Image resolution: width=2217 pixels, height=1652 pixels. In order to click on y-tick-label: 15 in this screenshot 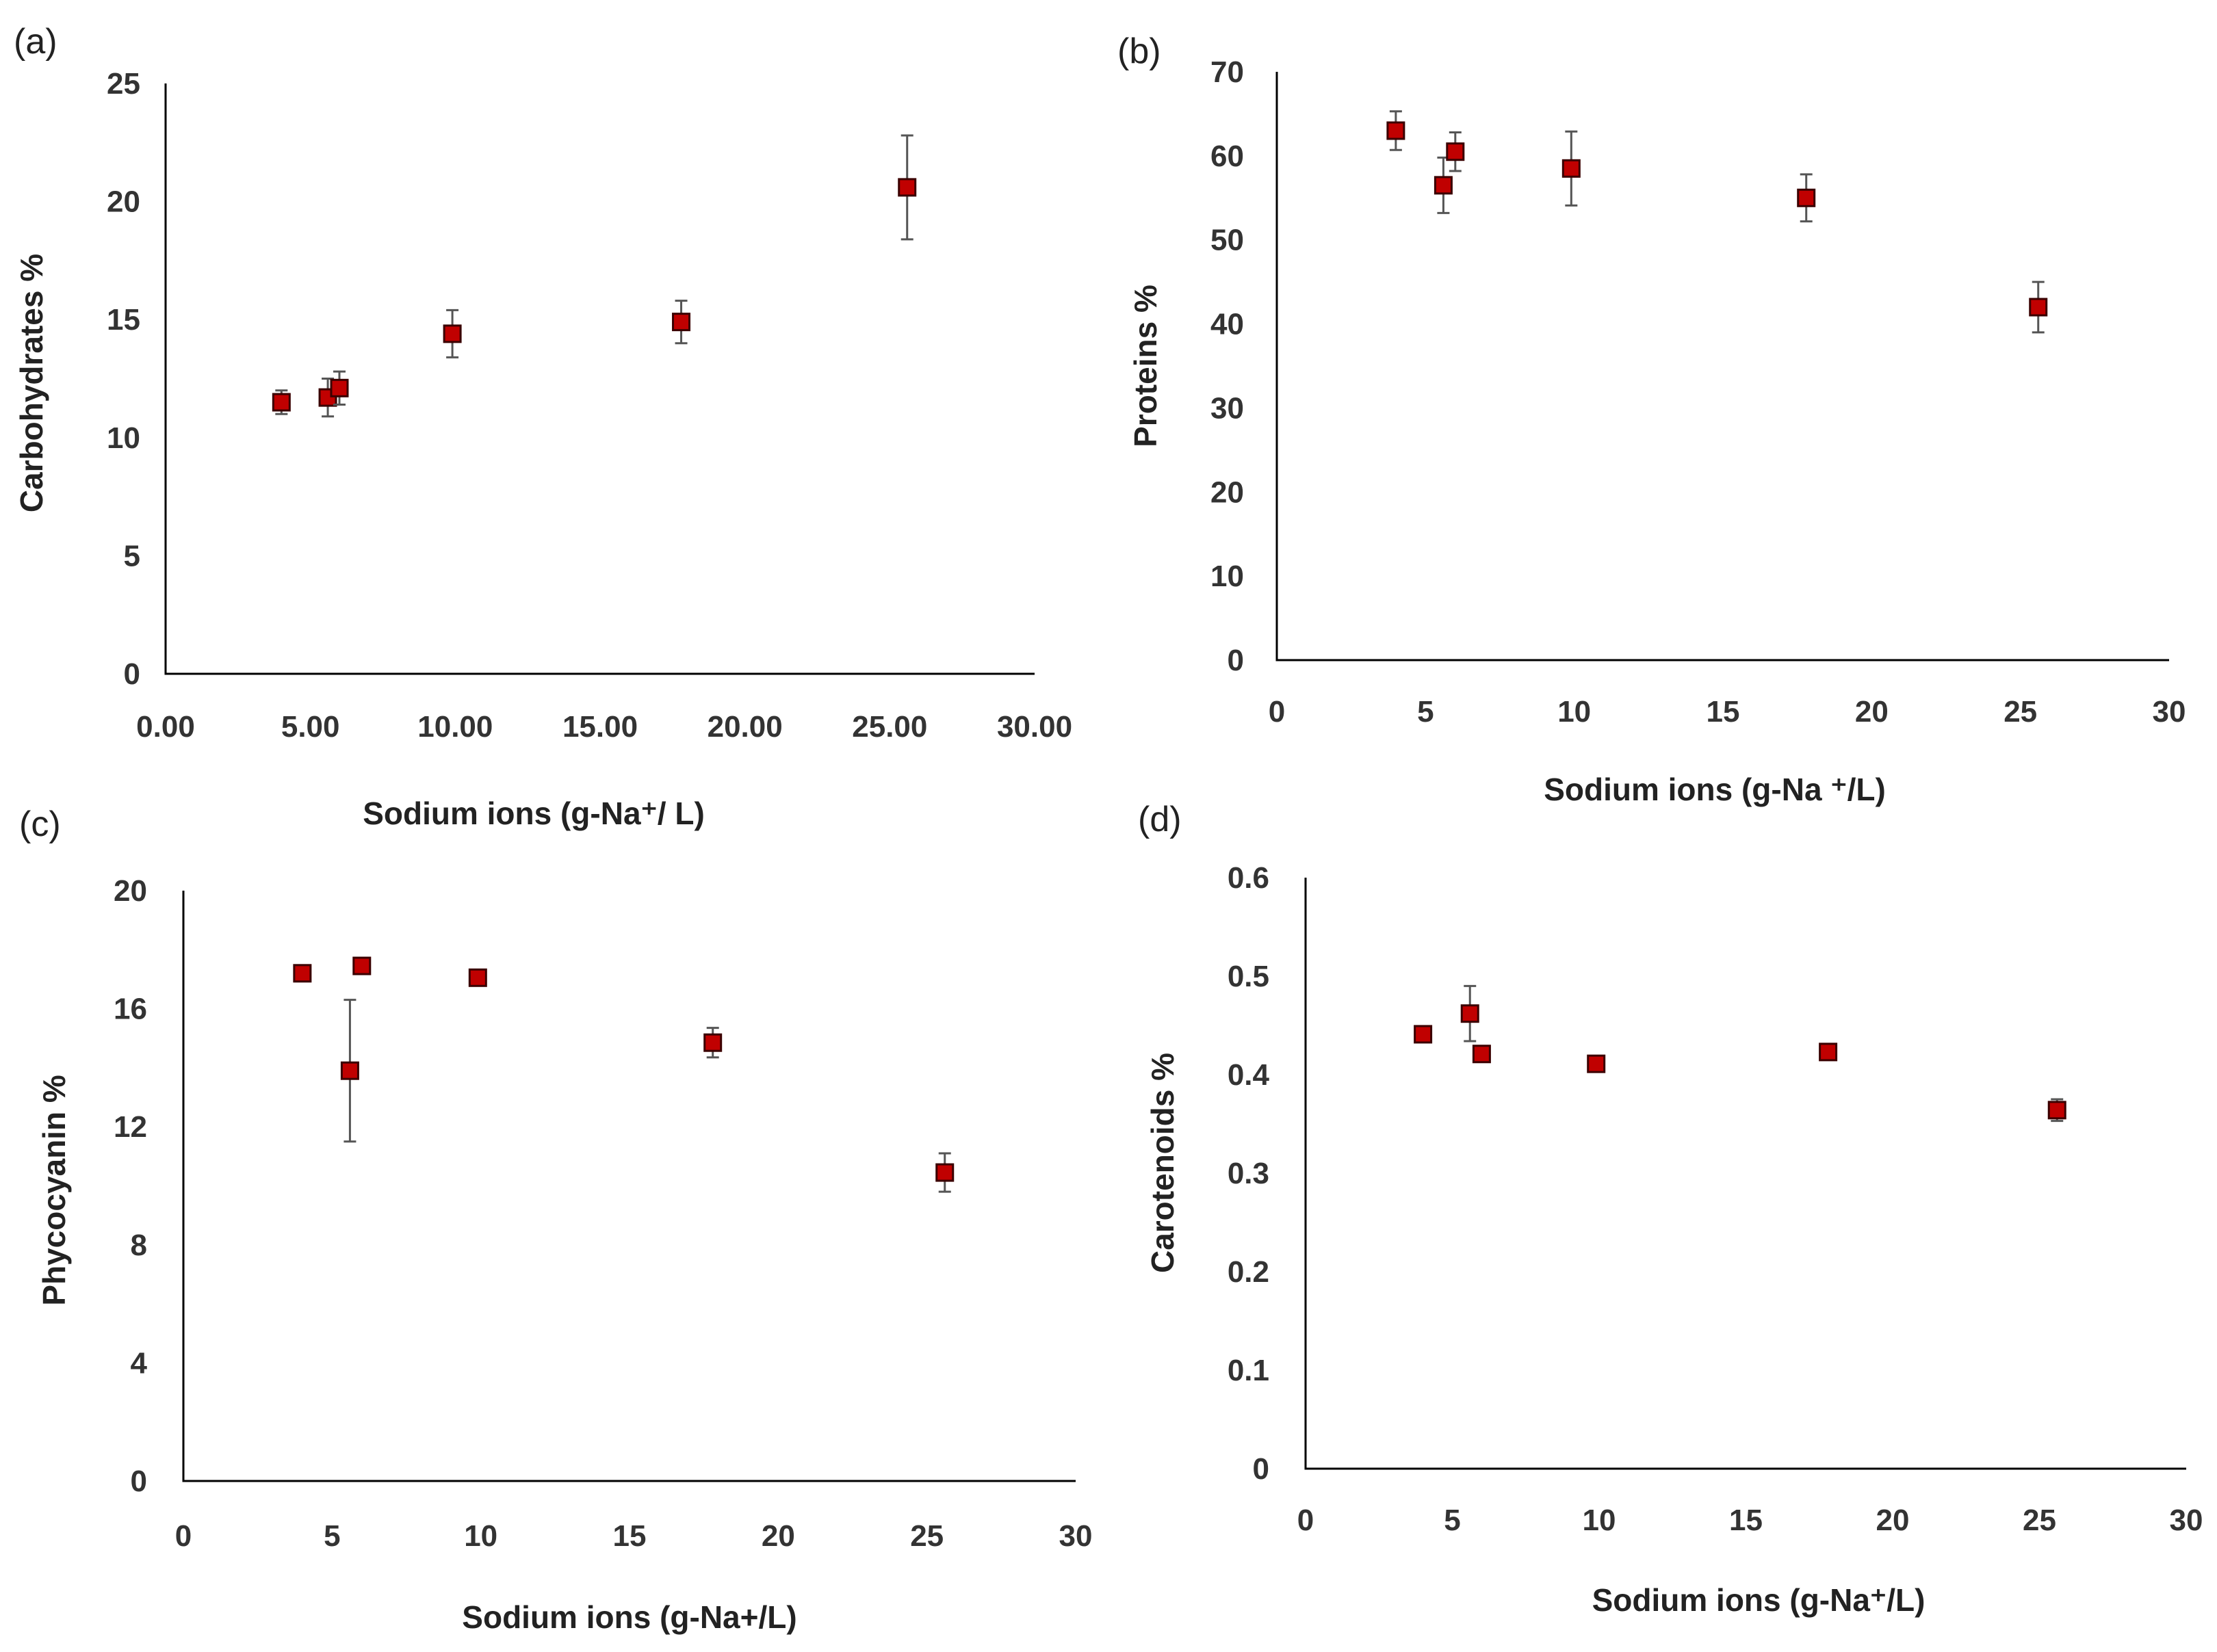, I will do `click(123, 320)`.